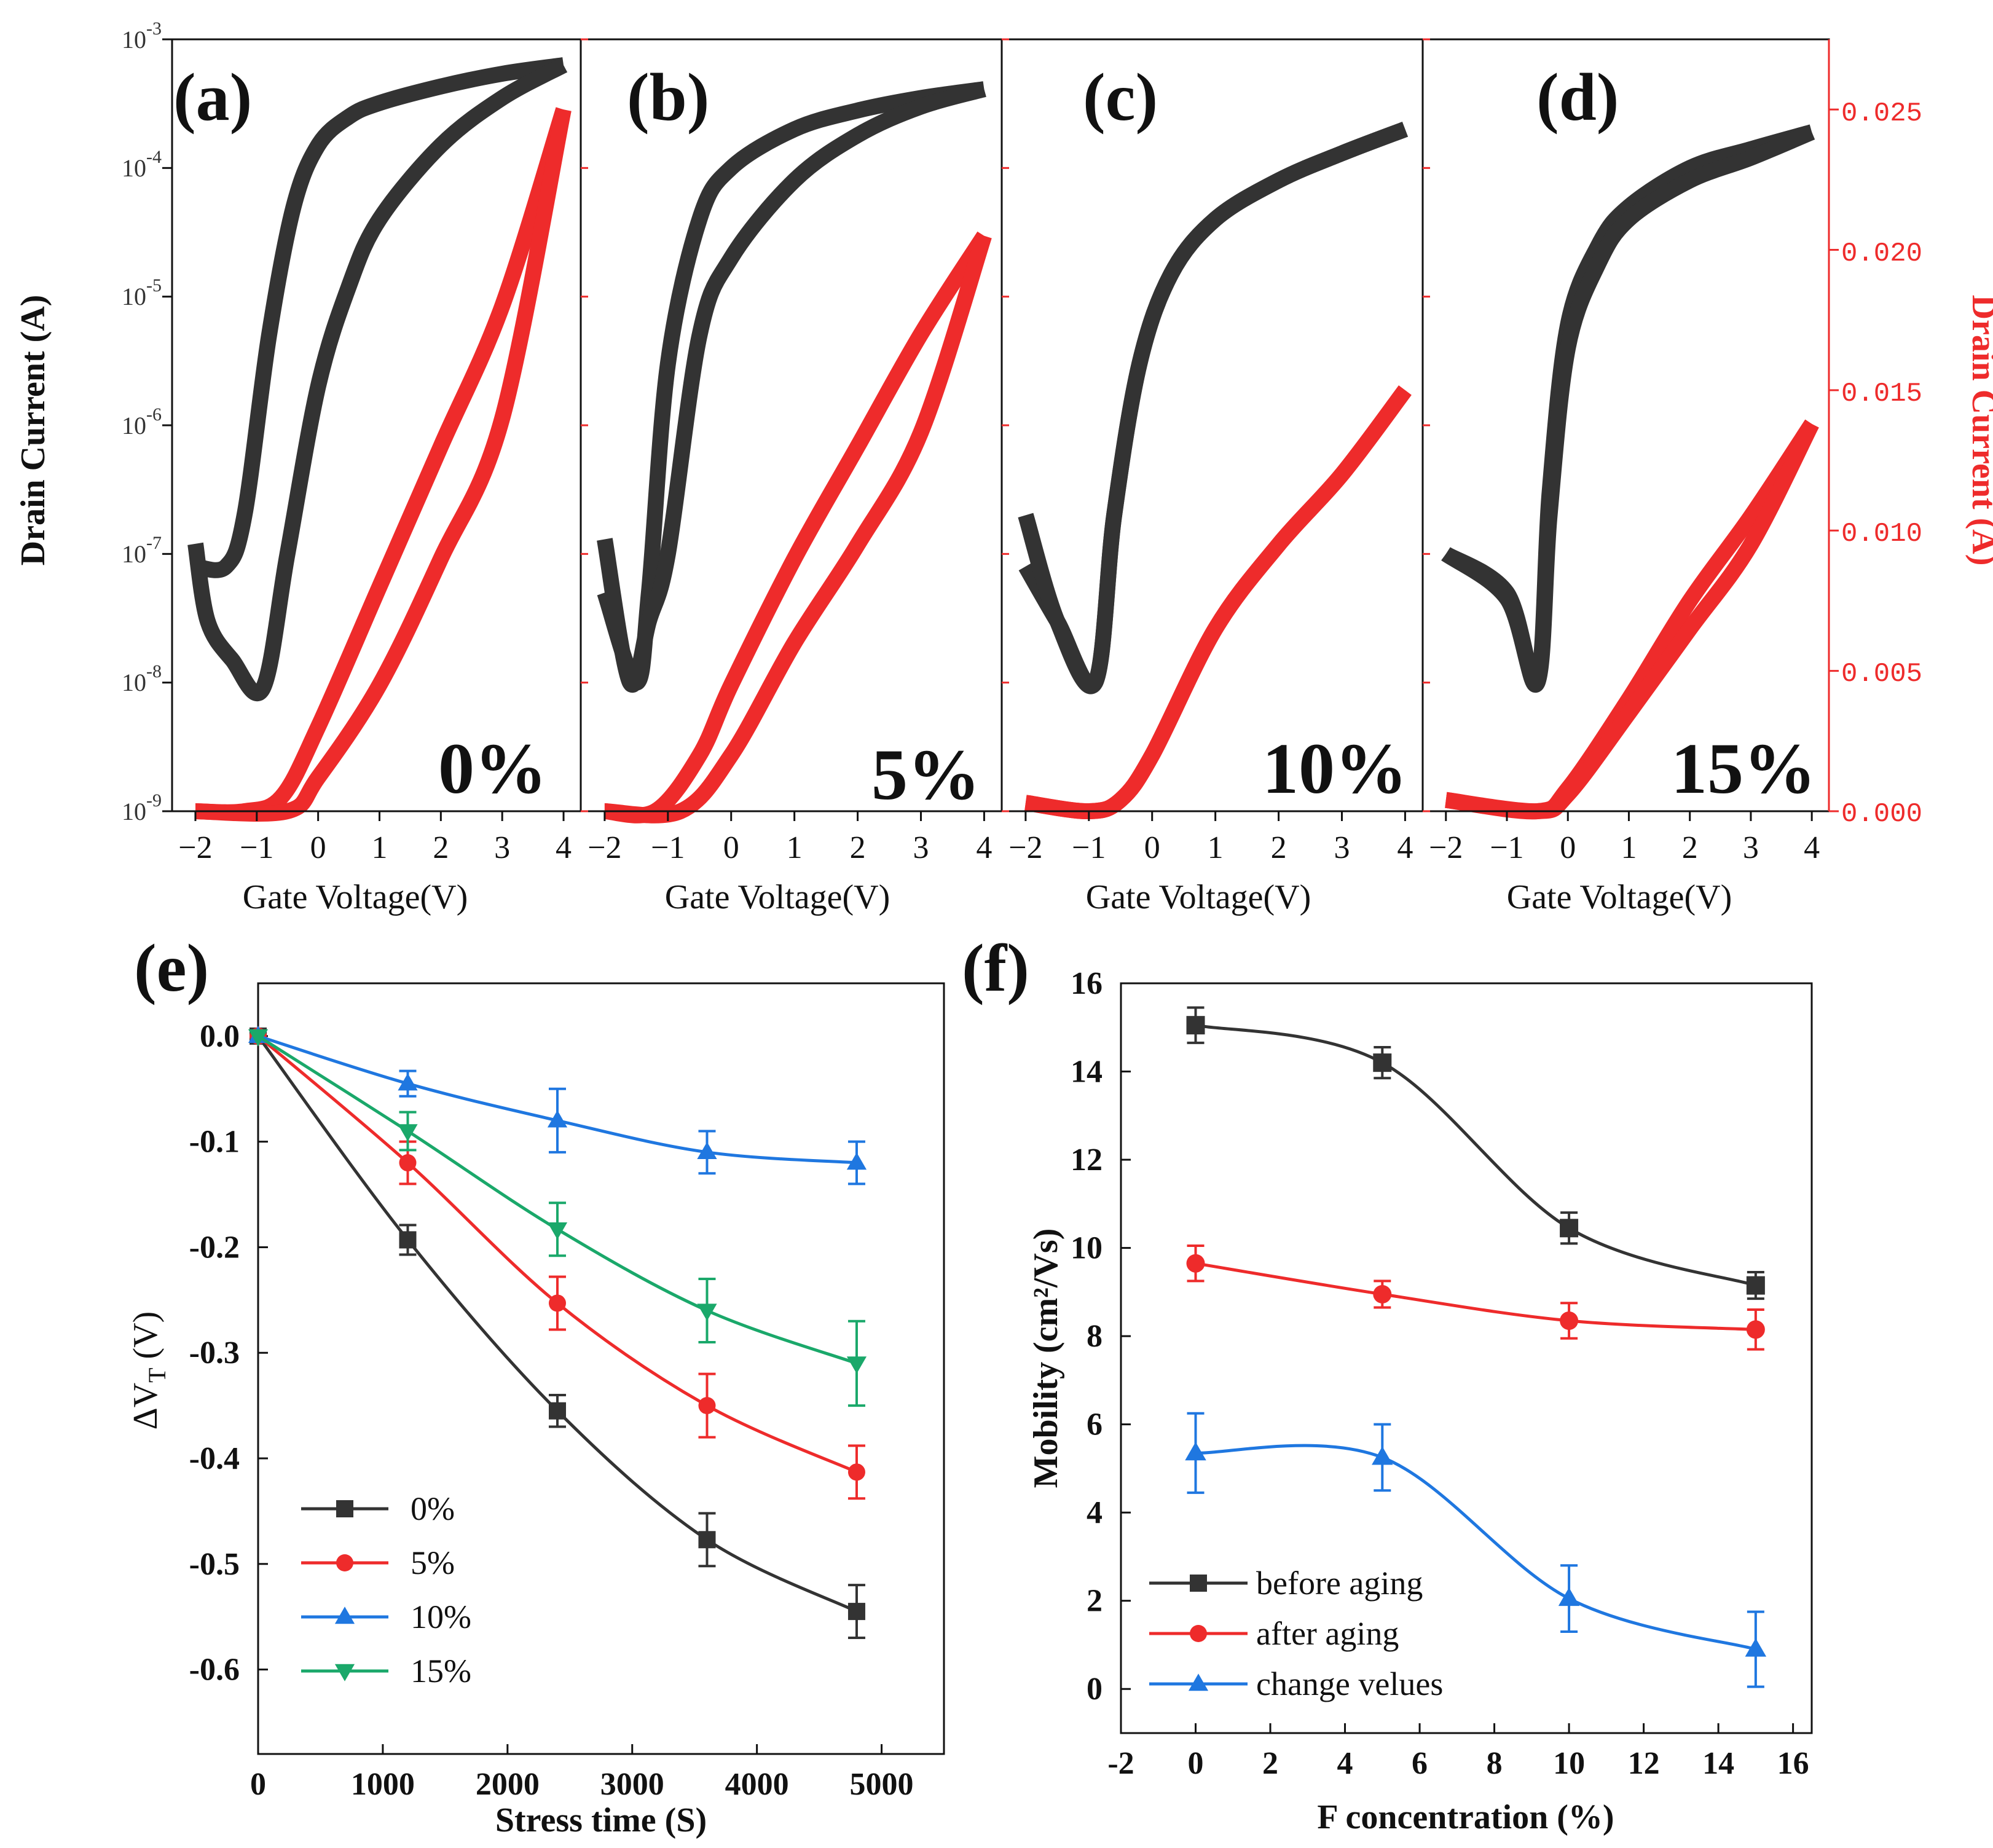 The height and width of the screenshot is (1848, 1993). What do you see at coordinates (1095, 1690) in the screenshot?
I see `y-tick-label: 0` at bounding box center [1095, 1690].